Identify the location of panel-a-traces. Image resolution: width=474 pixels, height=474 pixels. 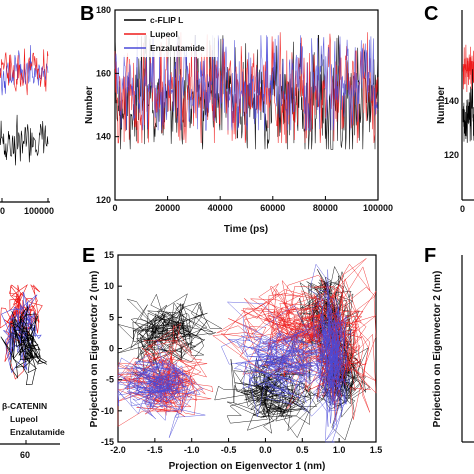
(24, 105).